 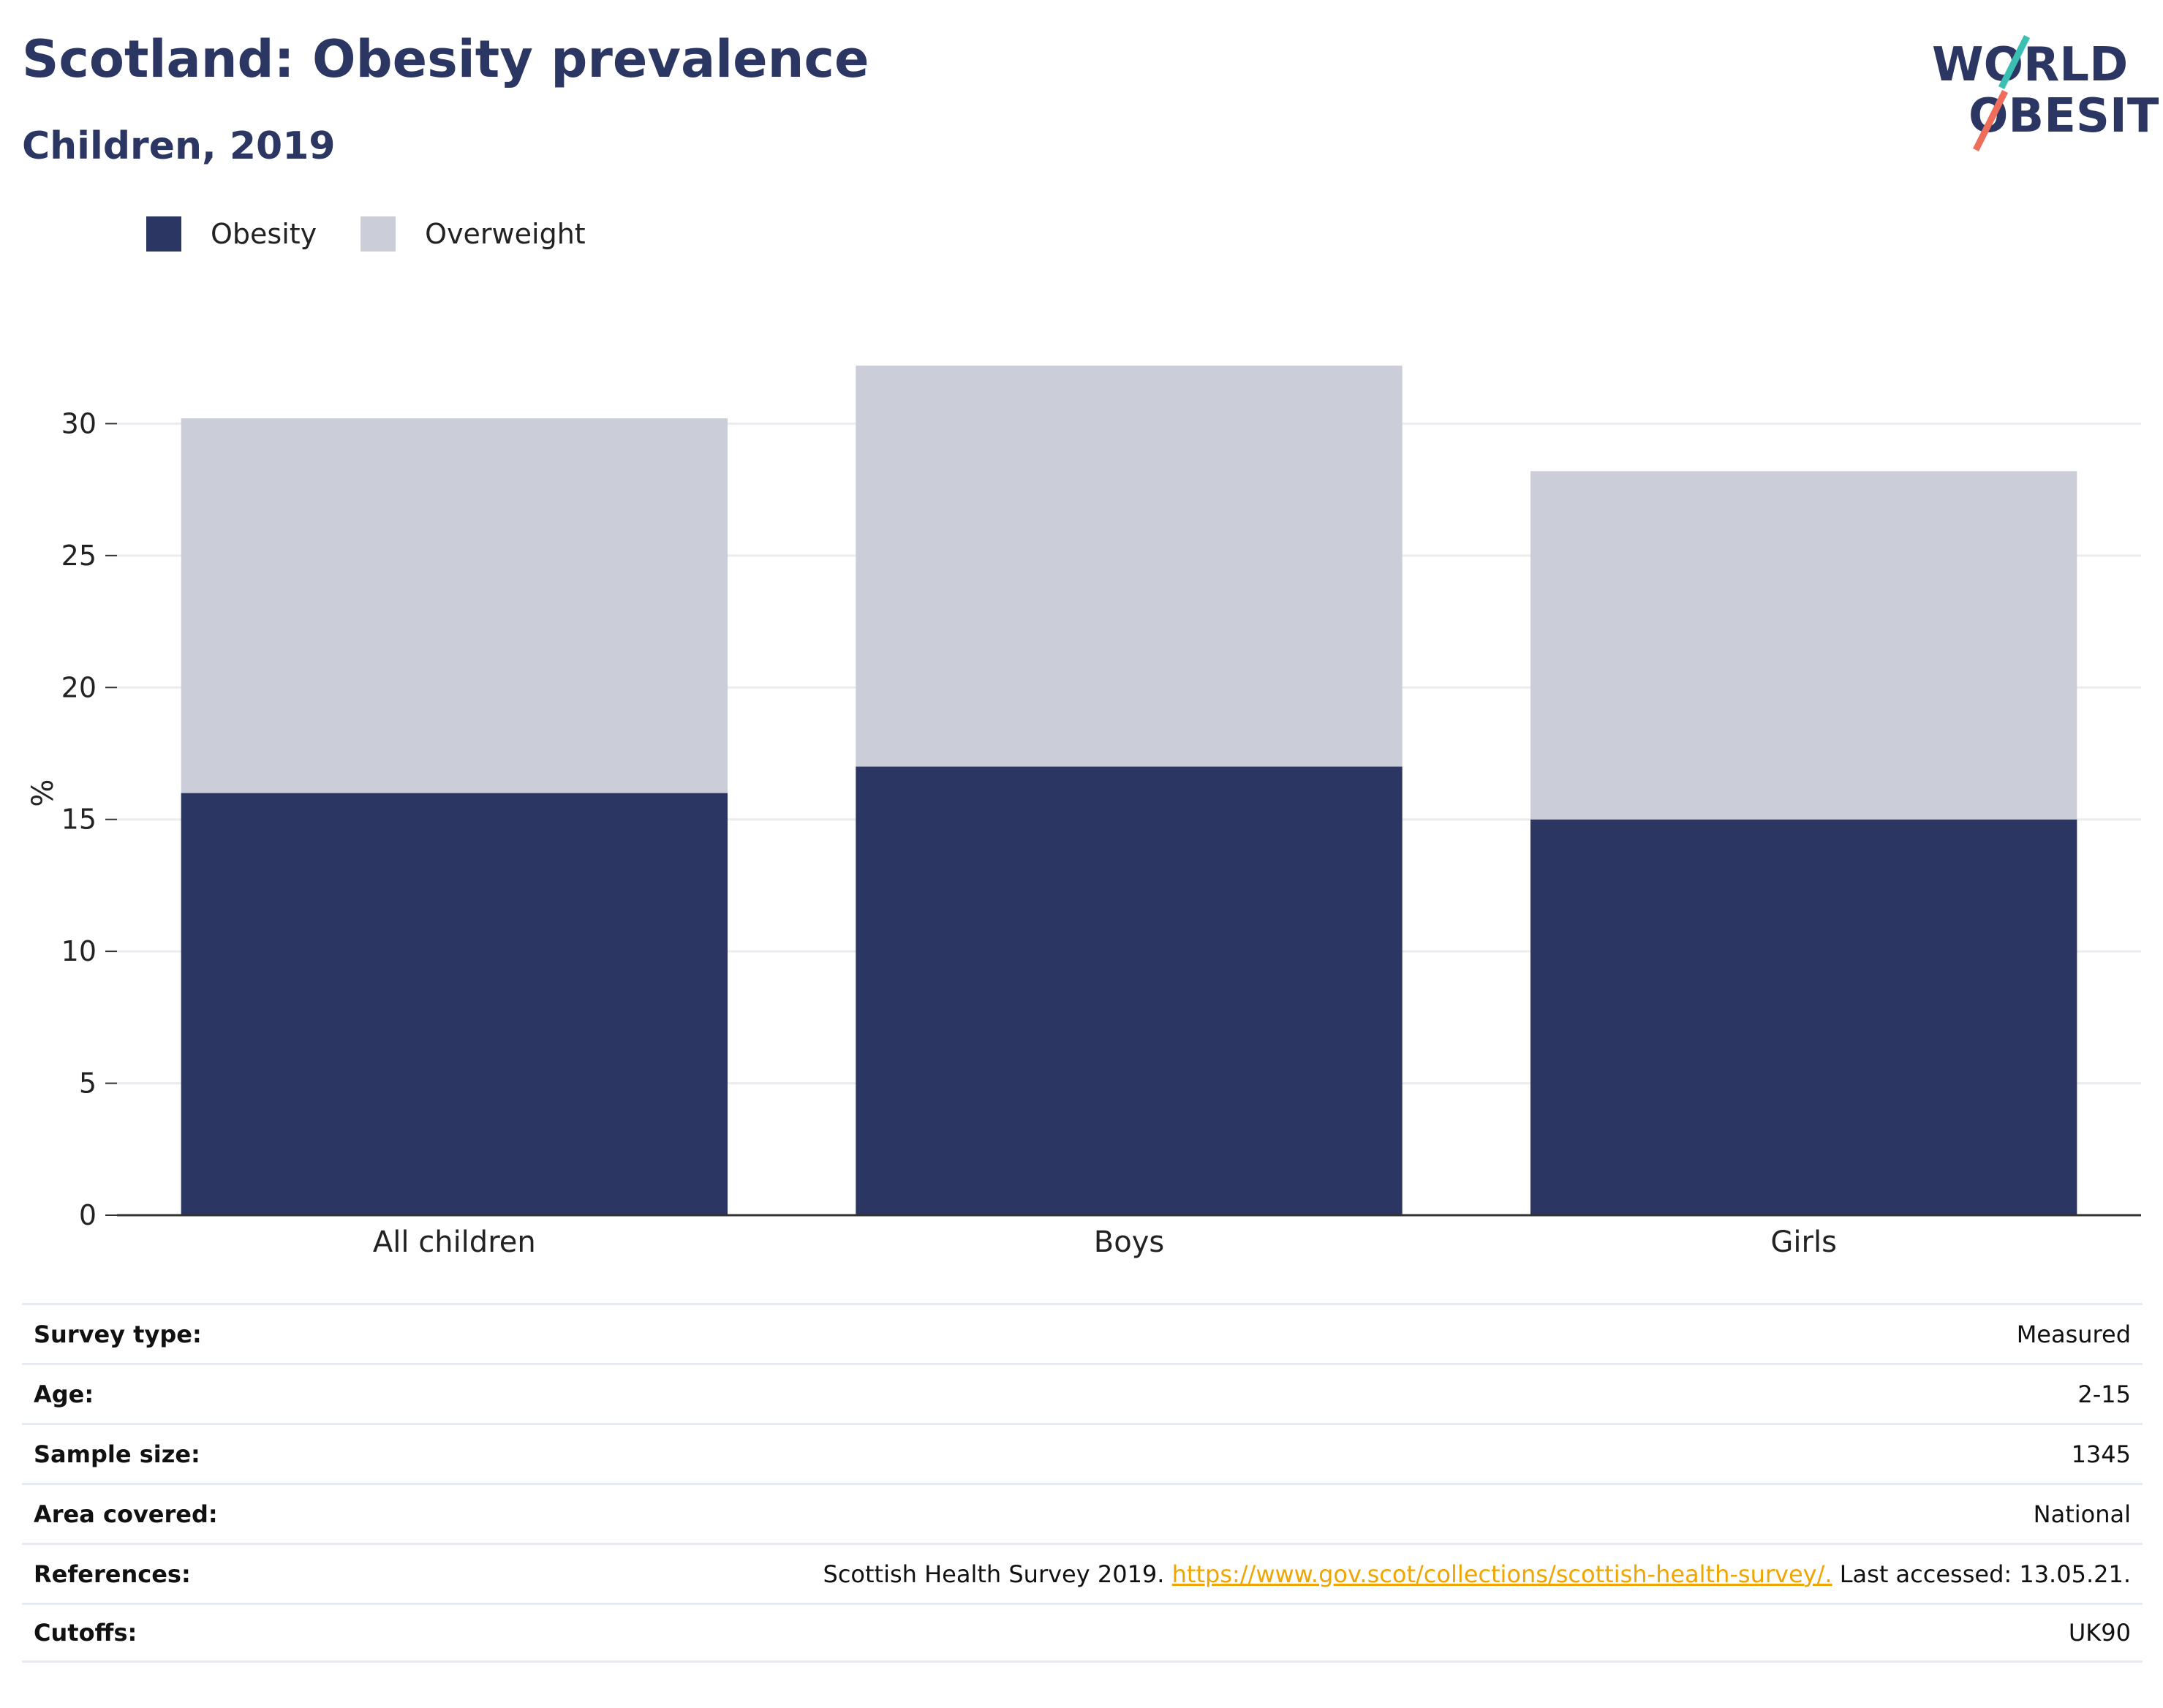 What do you see at coordinates (179, 146) in the screenshot?
I see `chart-subtitle: Children, 2019` at bounding box center [179, 146].